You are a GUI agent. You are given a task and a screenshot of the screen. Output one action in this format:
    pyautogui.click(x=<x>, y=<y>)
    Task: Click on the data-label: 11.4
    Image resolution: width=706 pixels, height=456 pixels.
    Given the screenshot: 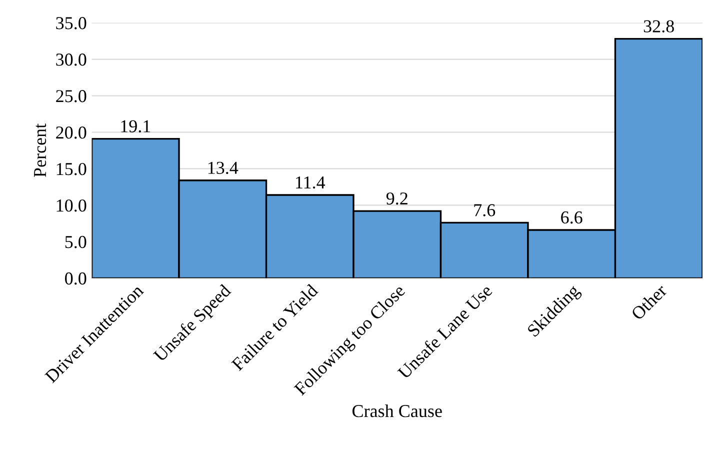 What is the action you would take?
    pyautogui.click(x=311, y=182)
    